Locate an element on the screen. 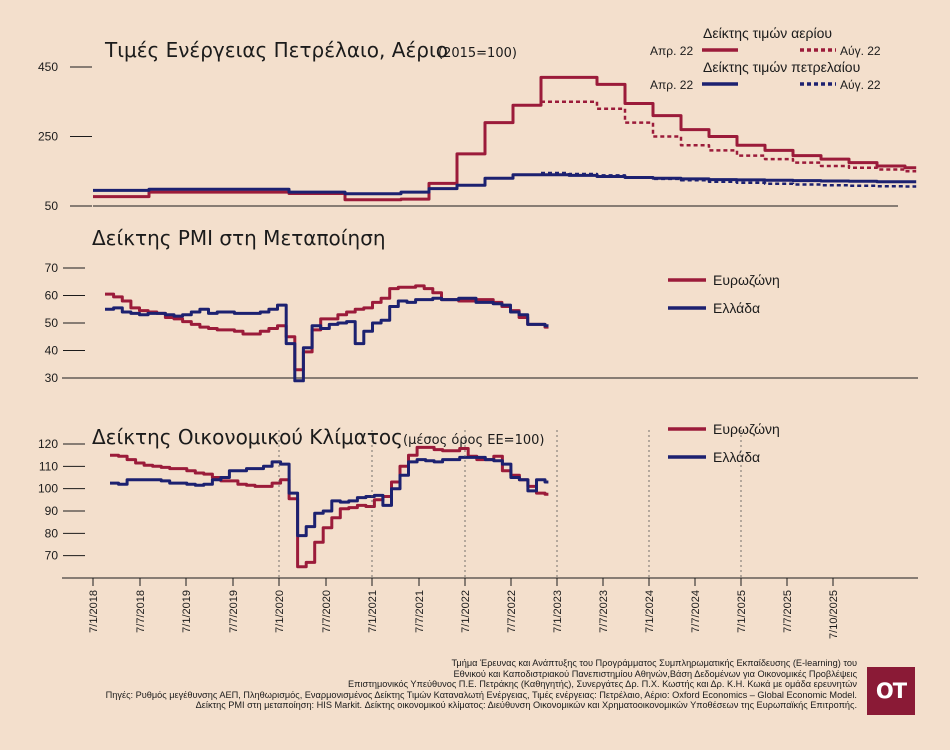 This screenshot has width=950, height=750. legend-oil-title: Δείκτης τιμών πετρελαίου is located at coordinates (781, 67).